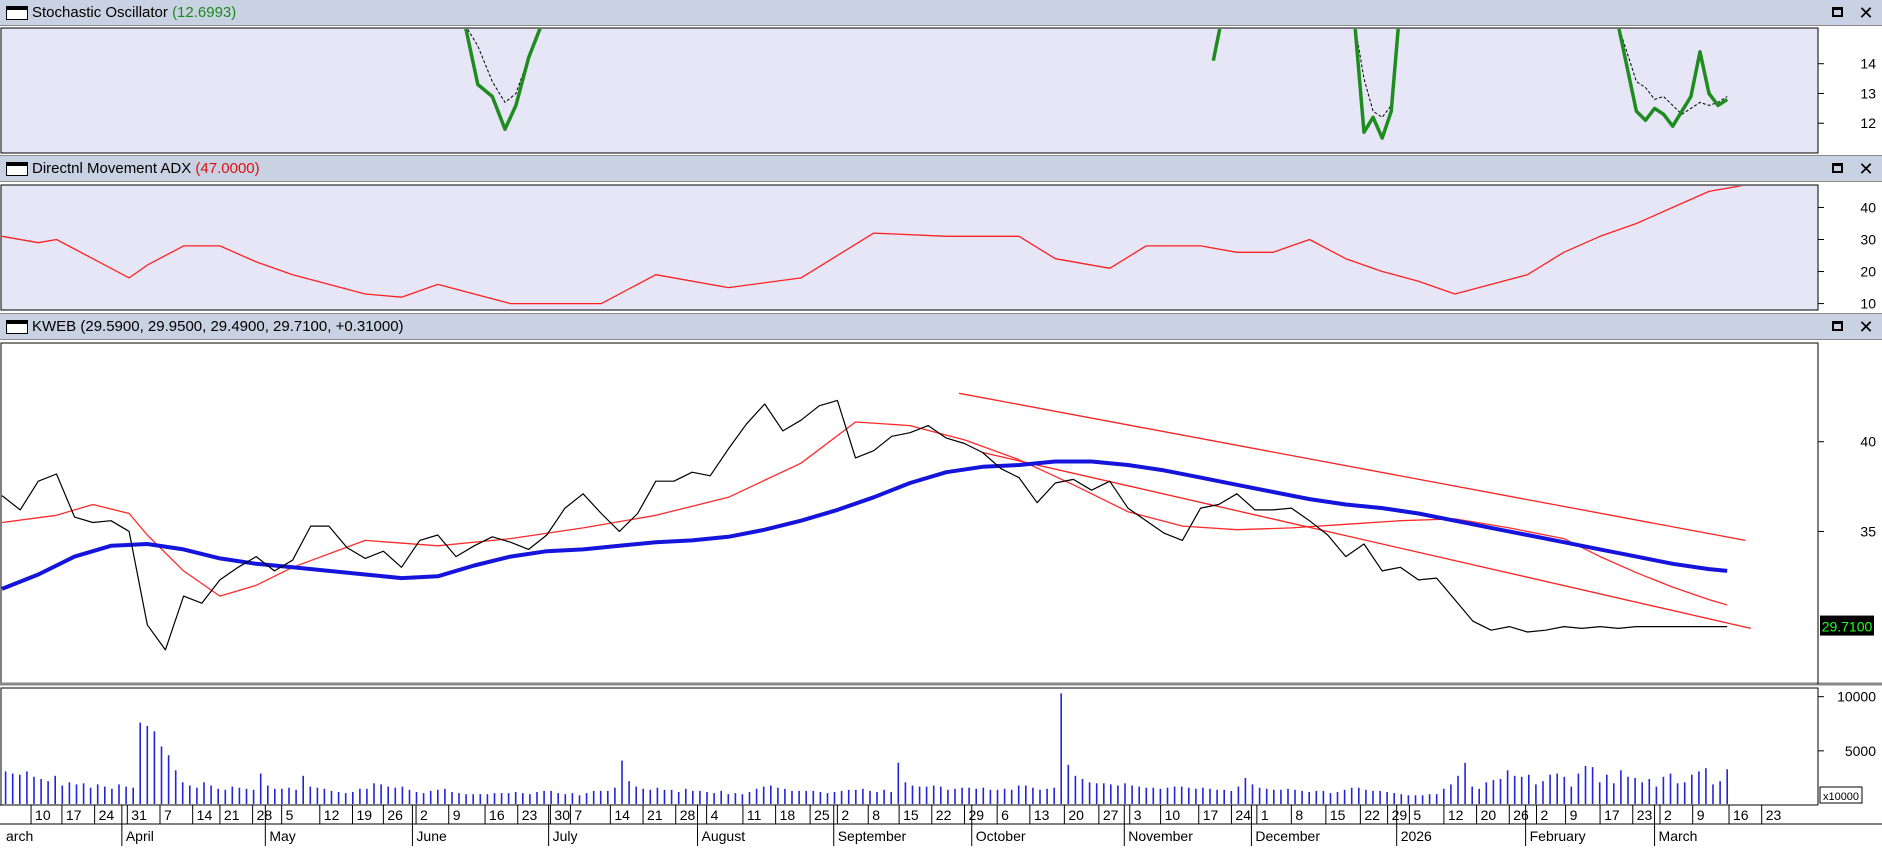 This screenshot has height=848, width=1882. What do you see at coordinates (1265, 815) in the screenshot?
I see `day-tick-label: 1` at bounding box center [1265, 815].